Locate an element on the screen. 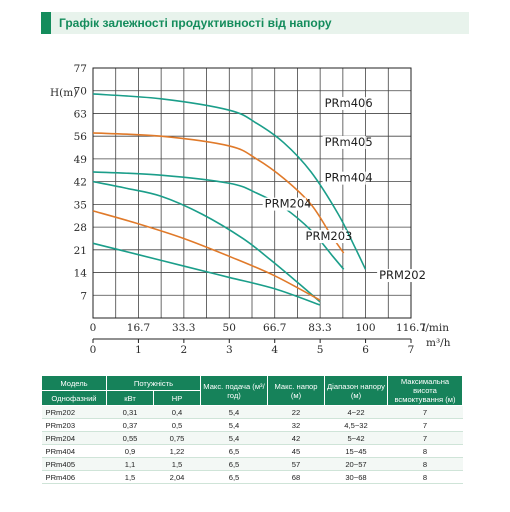  y-tick-label: 35 is located at coordinates (80, 205).